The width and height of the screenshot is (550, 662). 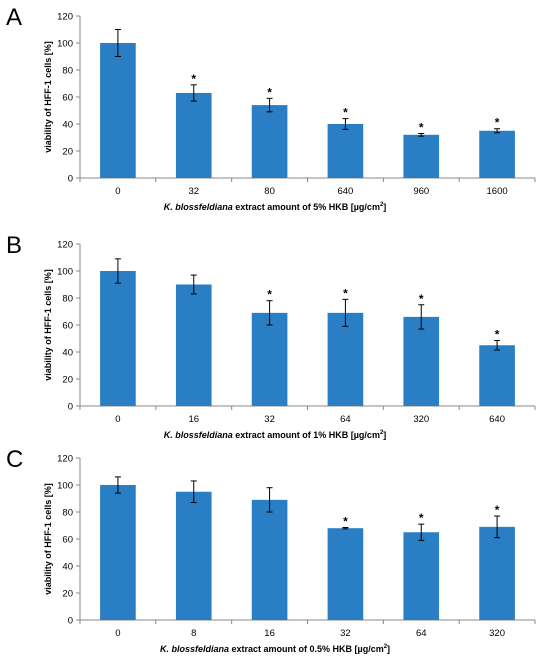 What do you see at coordinates (497, 191) in the screenshot?
I see `x-tick-label: 1600` at bounding box center [497, 191].